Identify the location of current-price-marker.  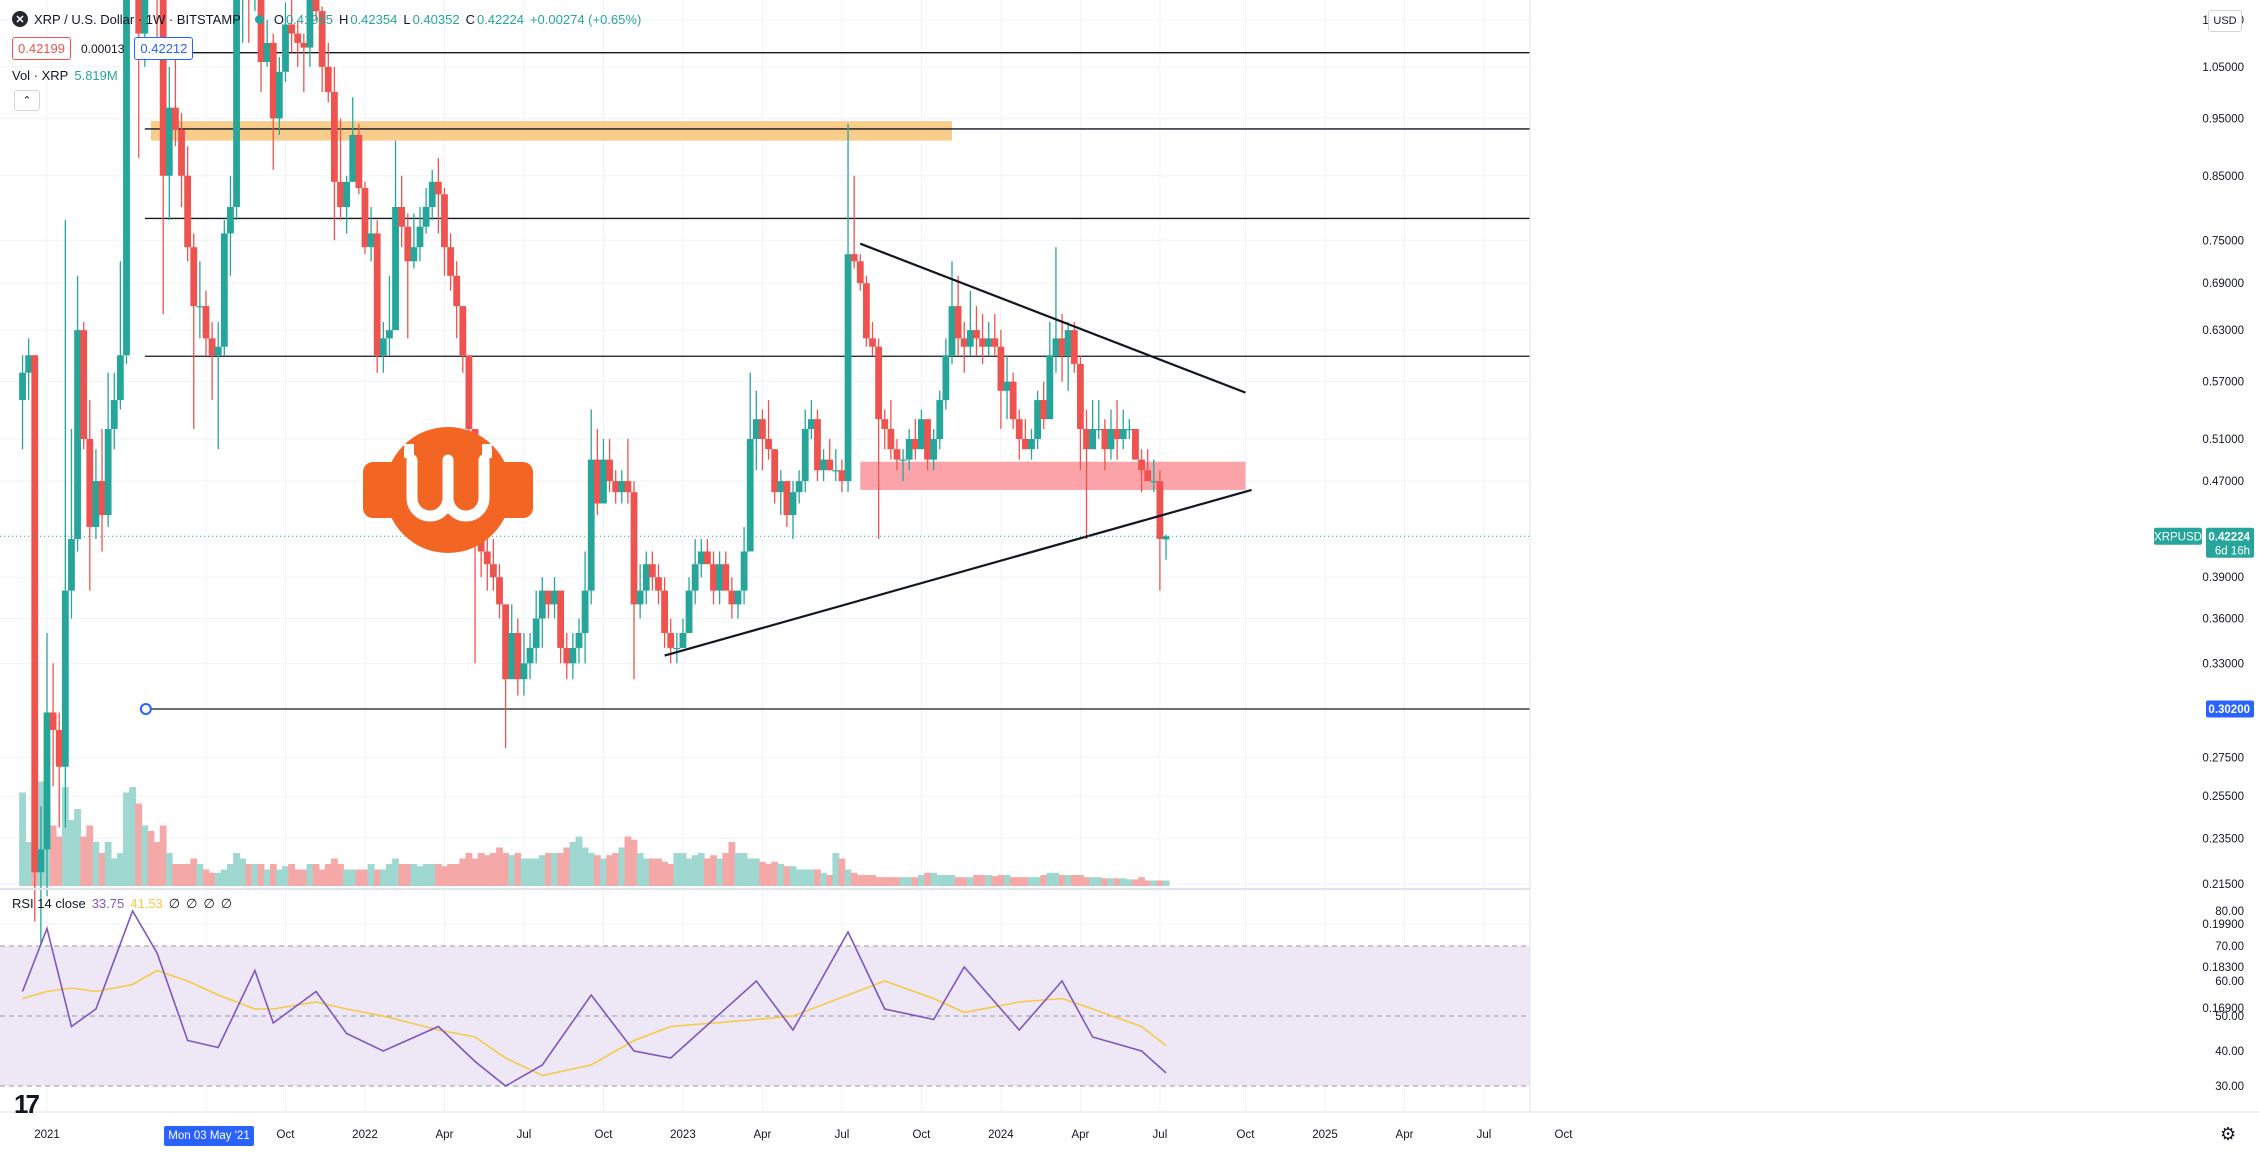
(2230, 542).